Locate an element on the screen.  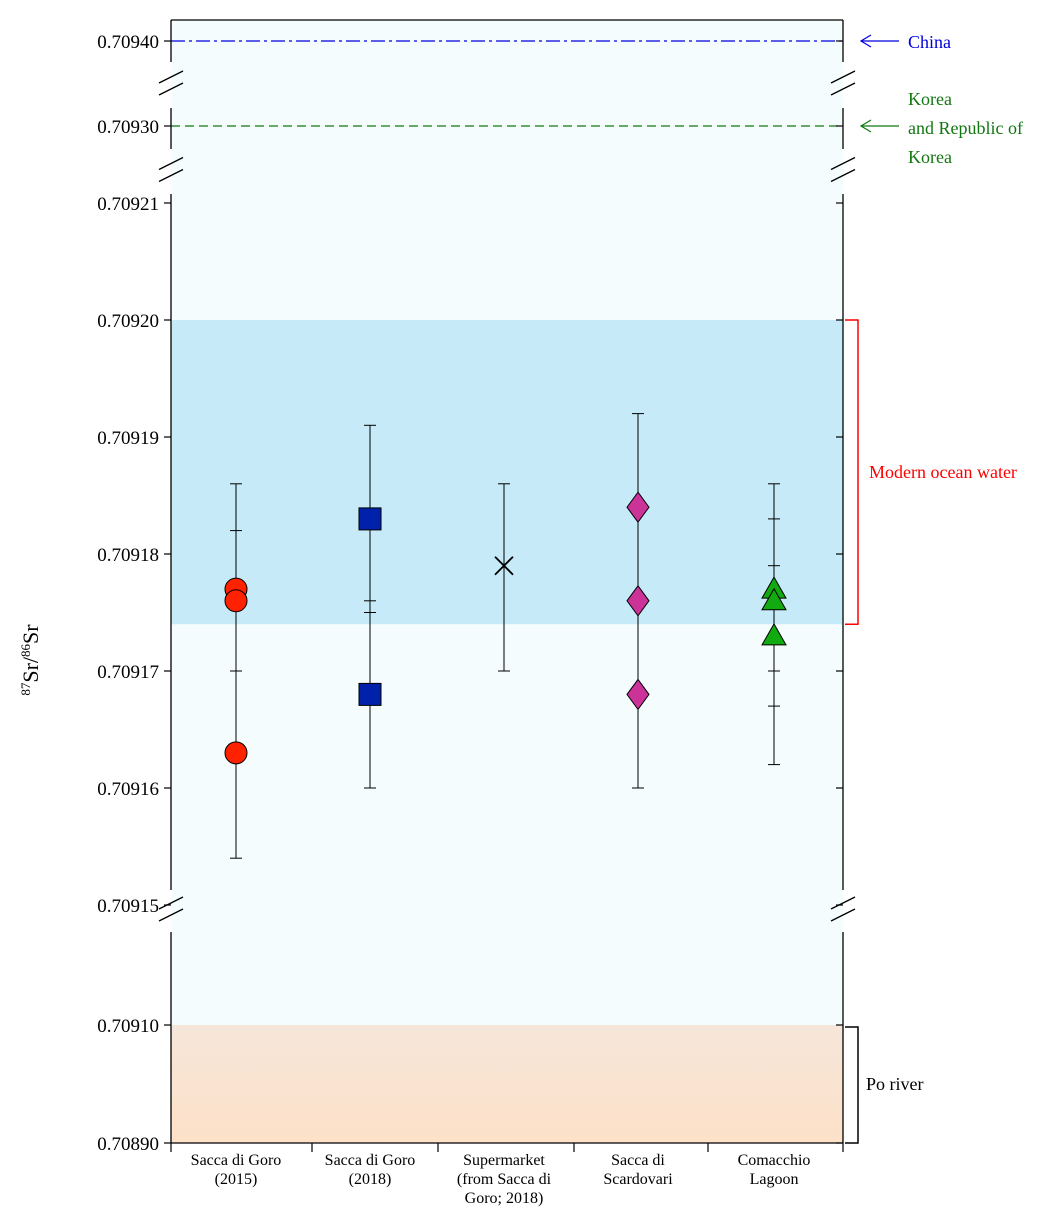
y-tick-label-7: 0.70916 is located at coordinates (128, 789).